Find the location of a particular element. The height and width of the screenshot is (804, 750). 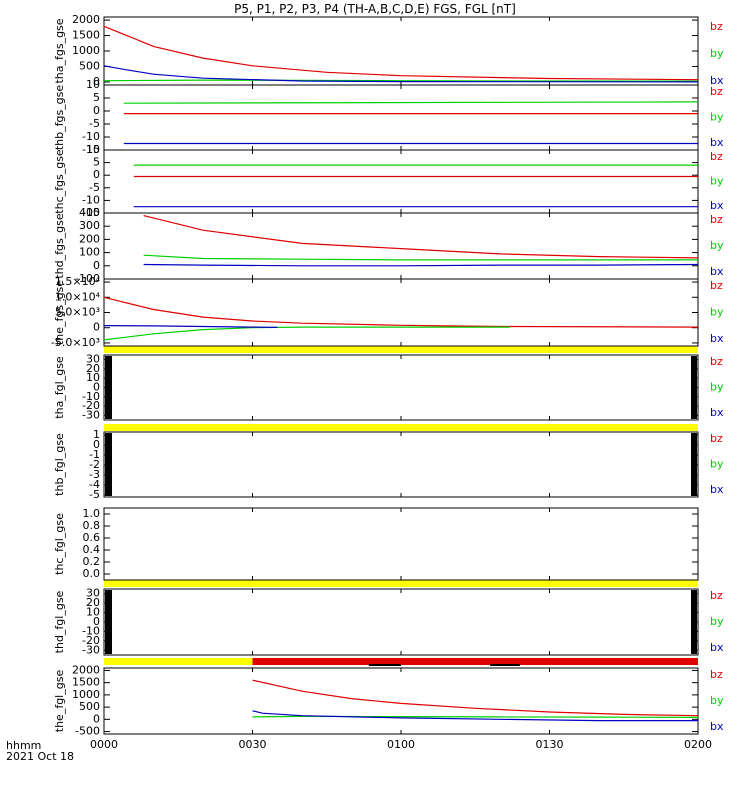

status-bar-thb is located at coordinates (401, 427).